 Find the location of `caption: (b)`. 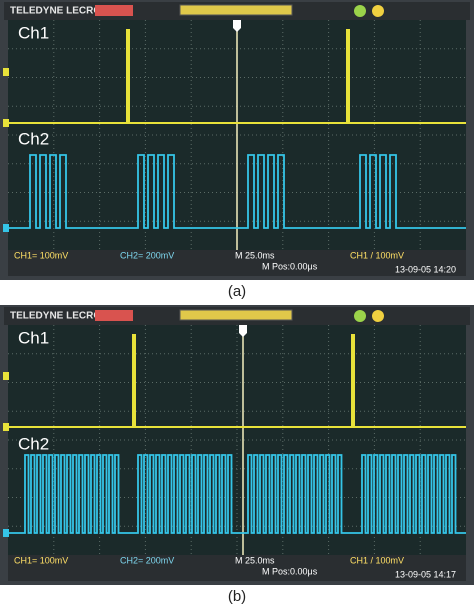

caption: (b) is located at coordinates (237, 596).